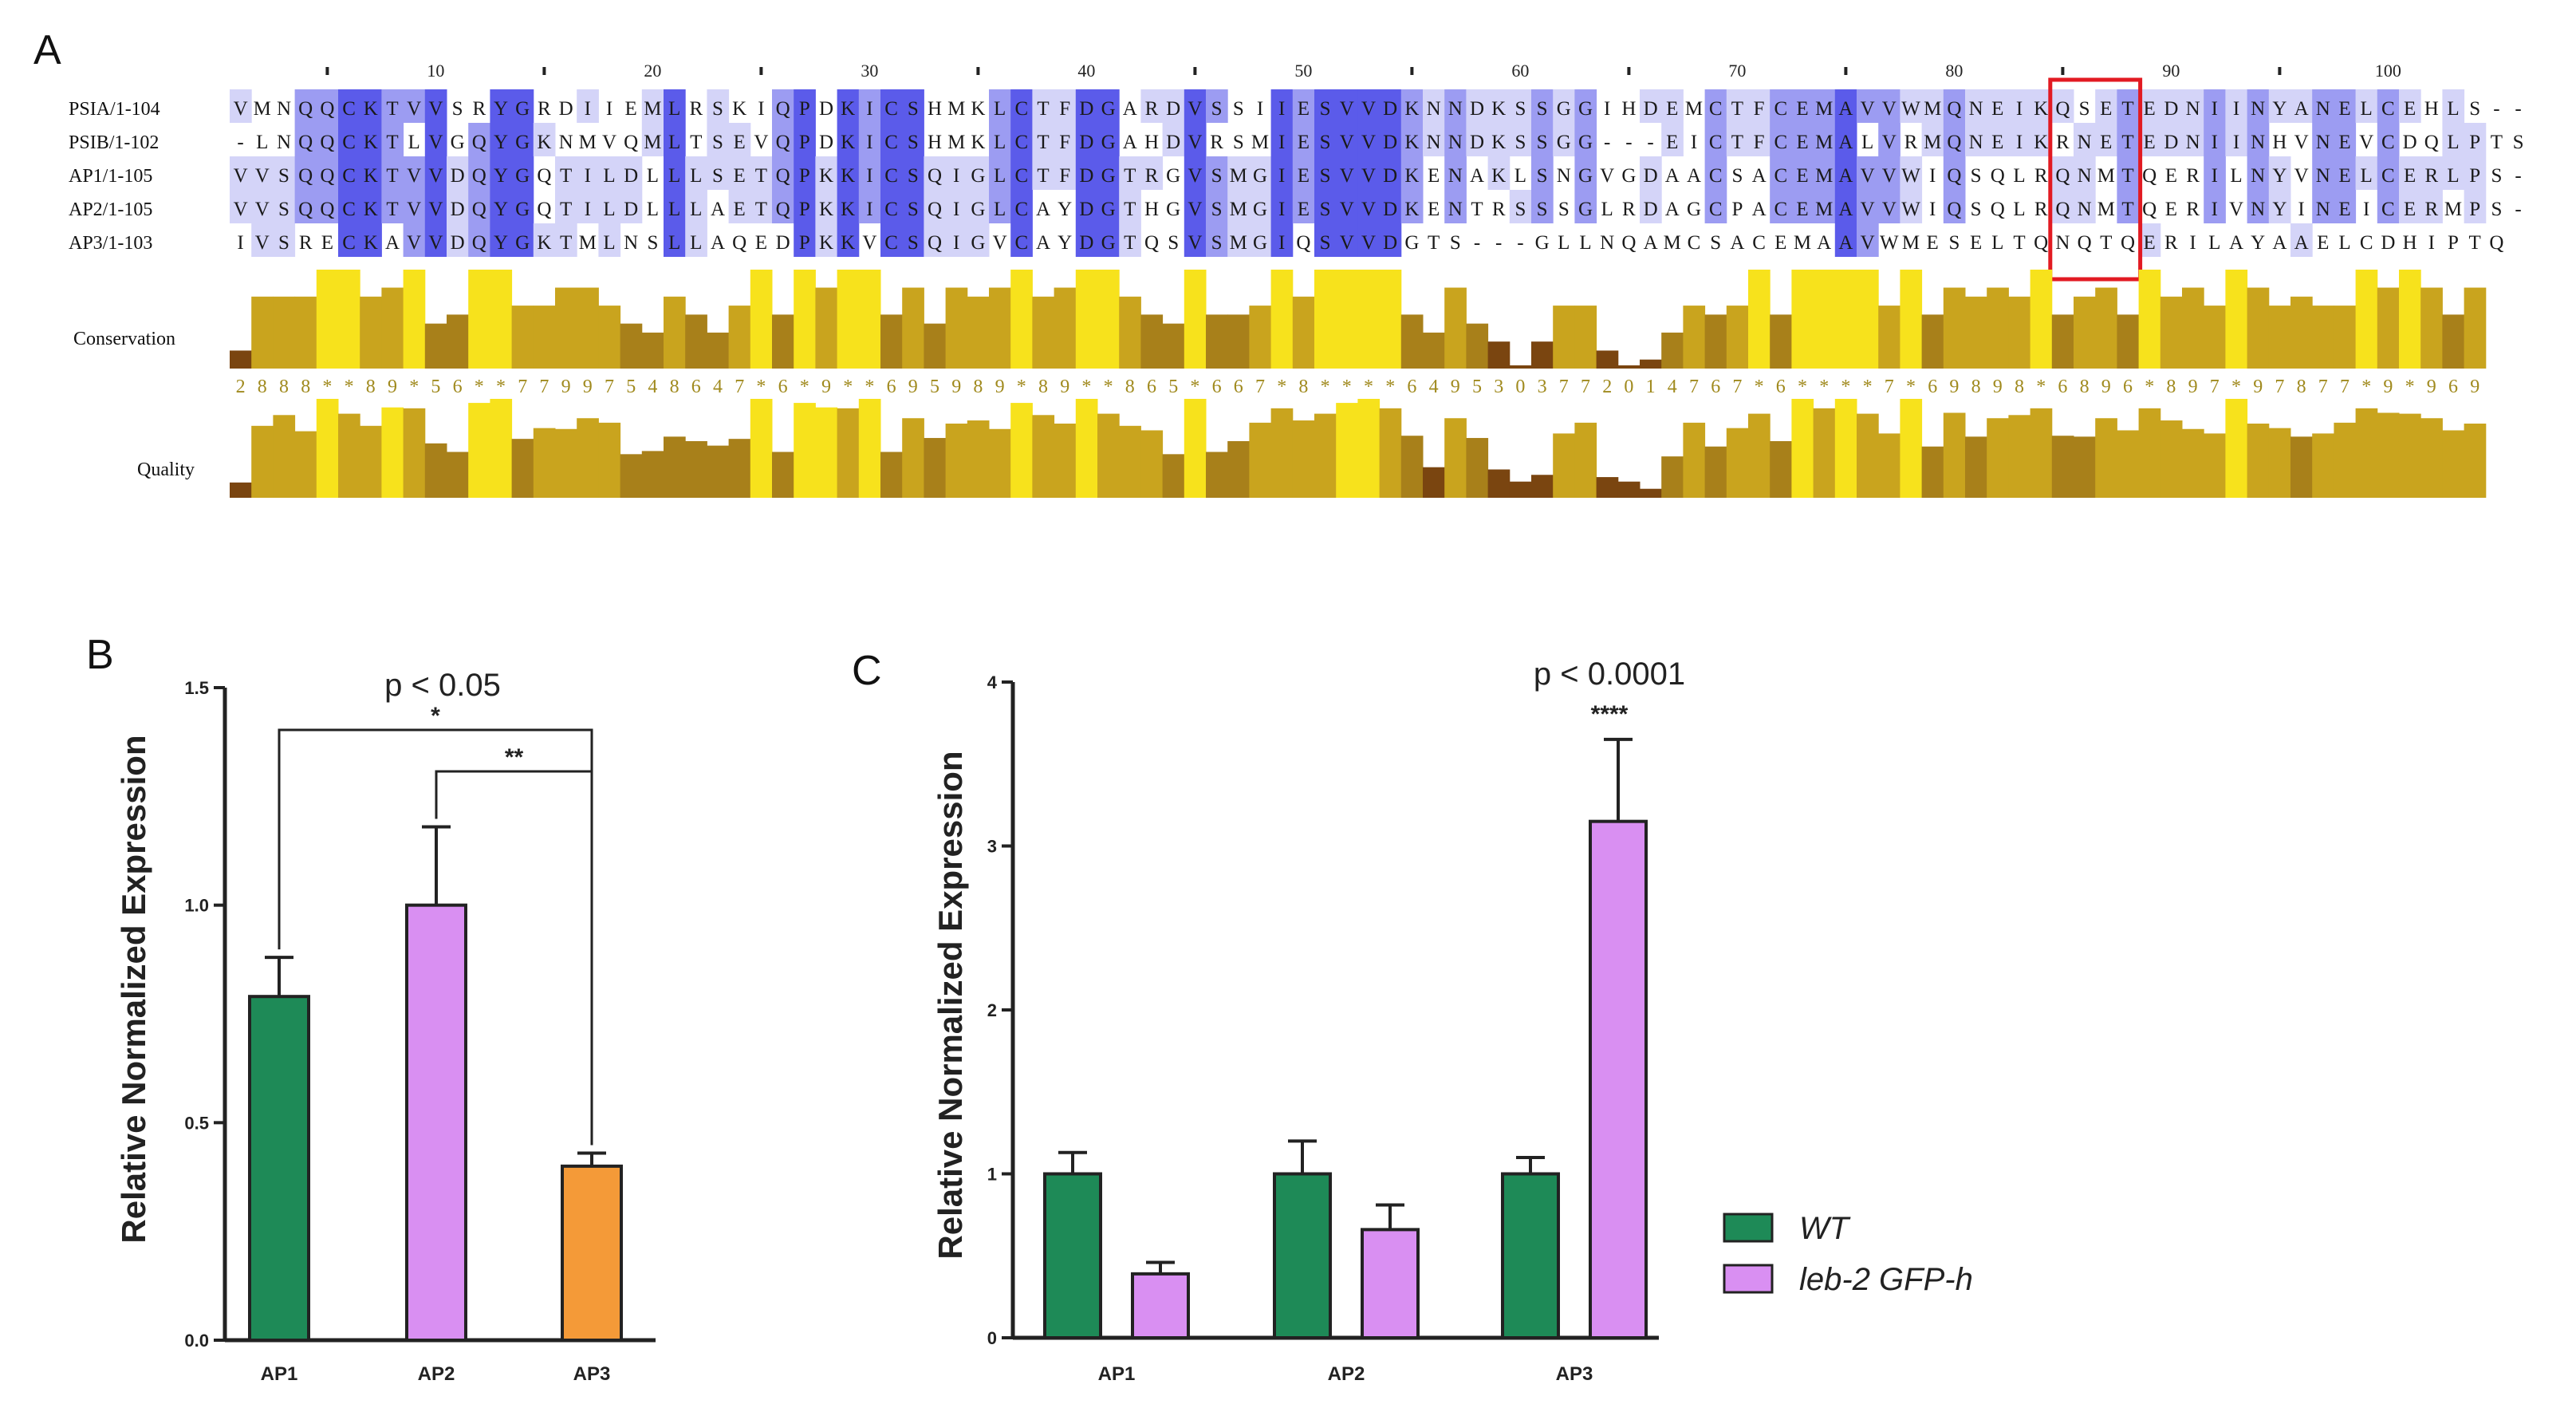 The height and width of the screenshot is (1404, 2576). What do you see at coordinates (1064, 109) in the screenshot?
I see `residue: F` at bounding box center [1064, 109].